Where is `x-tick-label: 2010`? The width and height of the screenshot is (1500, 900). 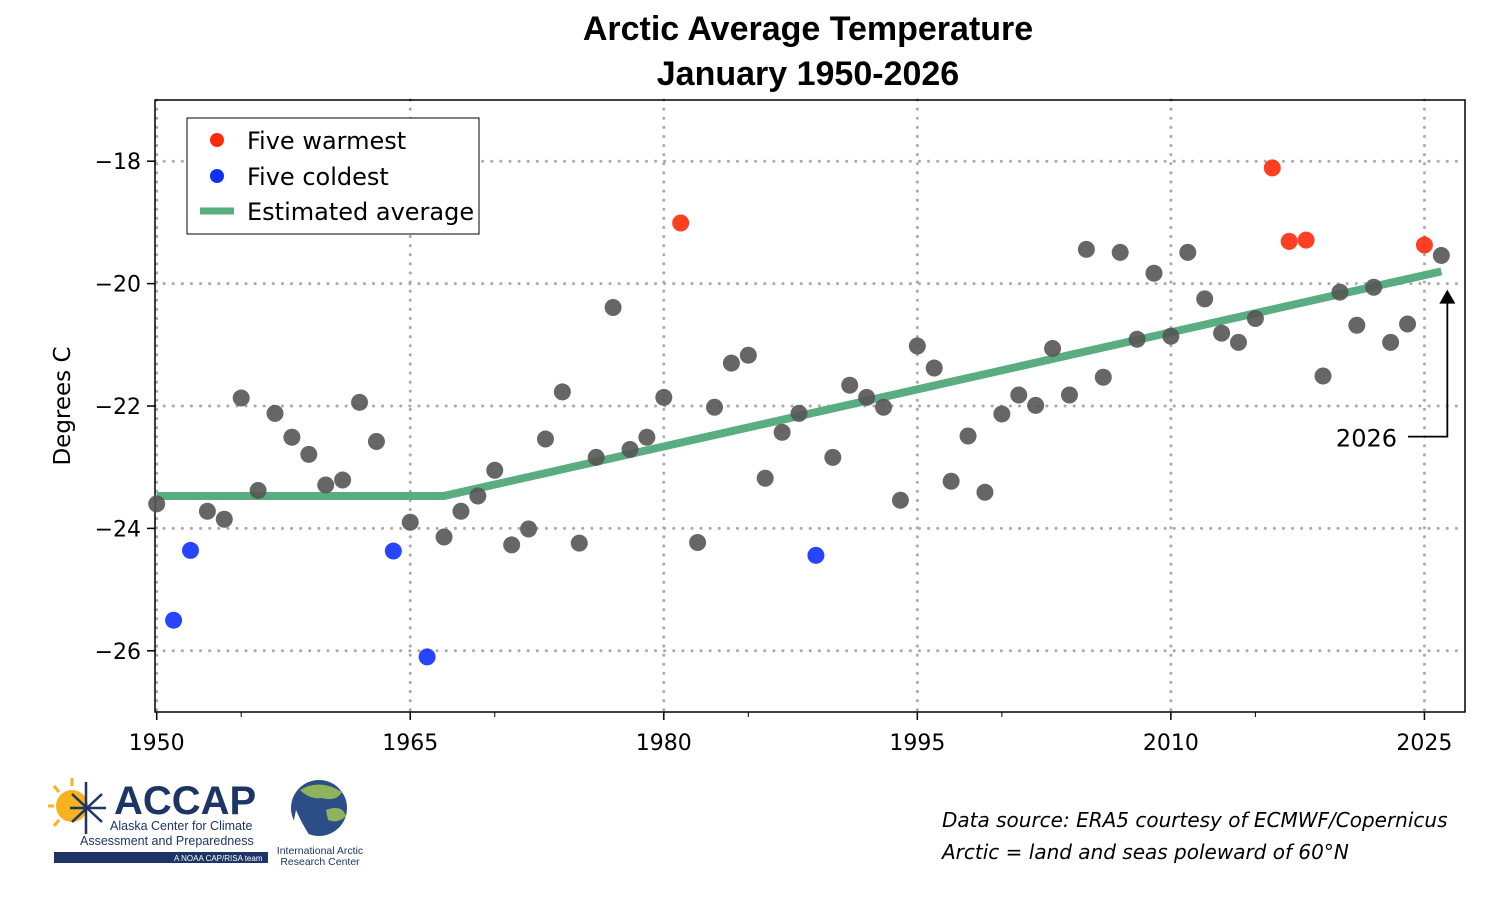
x-tick-label: 2010 is located at coordinates (1171, 743).